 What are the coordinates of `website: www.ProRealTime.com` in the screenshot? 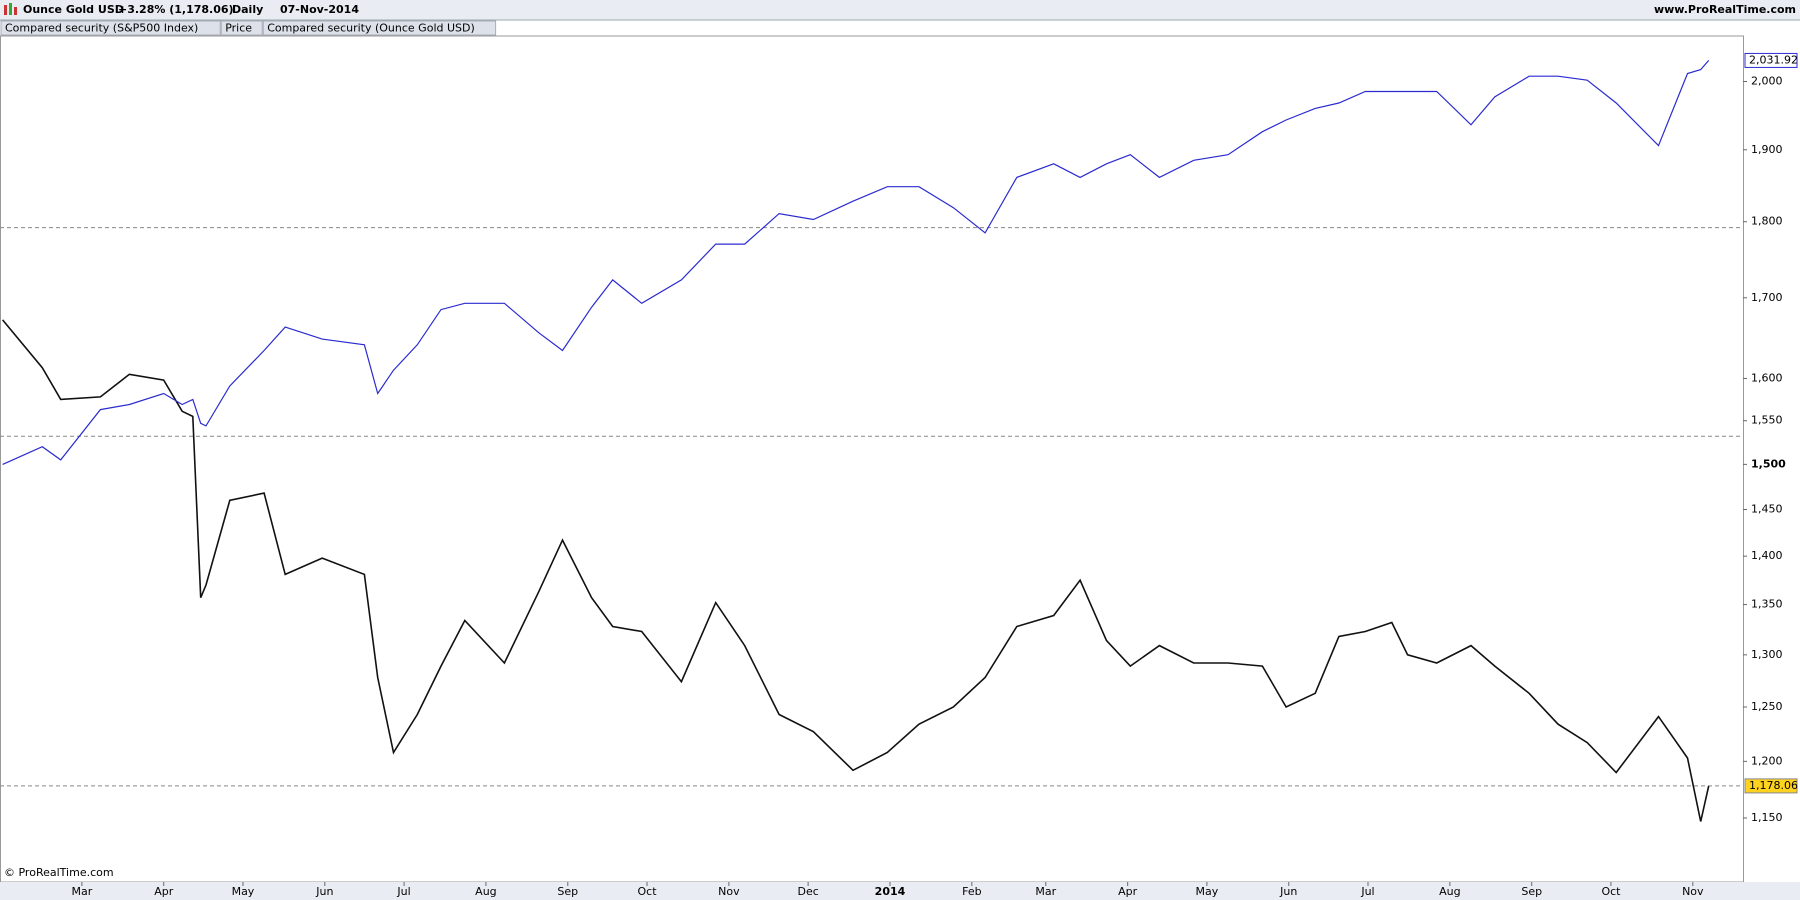 It's located at (1725, 9).